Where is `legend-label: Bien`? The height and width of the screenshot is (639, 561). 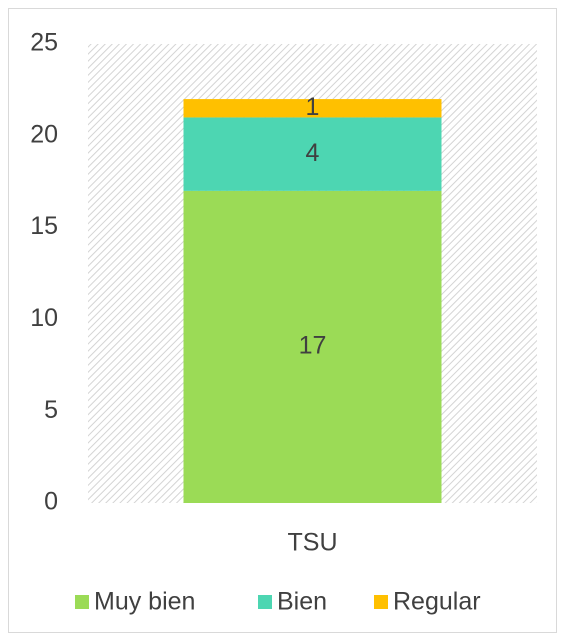 legend-label: Bien is located at coordinates (302, 602).